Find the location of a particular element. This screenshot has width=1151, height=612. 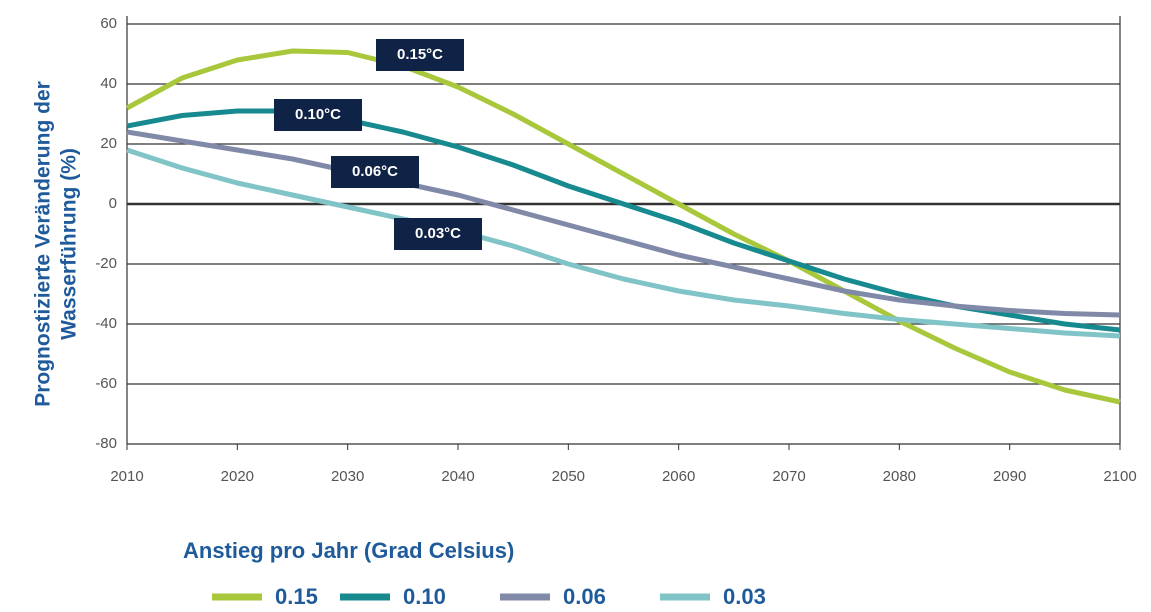

y-tick-label: -40 is located at coordinates (106, 323).